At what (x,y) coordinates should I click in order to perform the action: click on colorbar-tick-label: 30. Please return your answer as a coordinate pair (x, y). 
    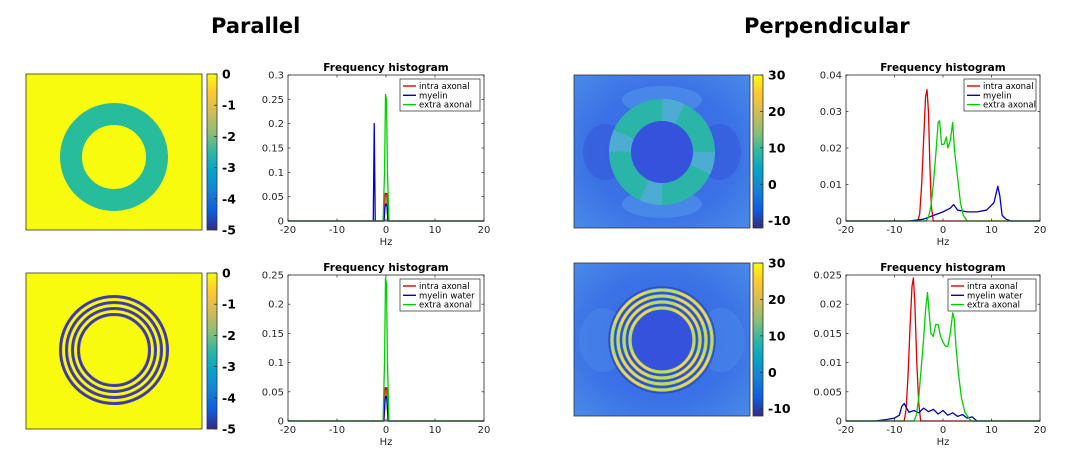
    Looking at the image, I should click on (777, 75).